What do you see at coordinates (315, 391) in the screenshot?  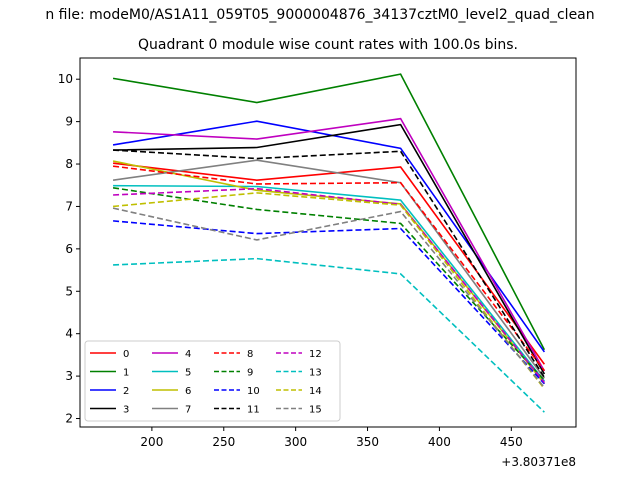 I see `legend-label: 14` at bounding box center [315, 391].